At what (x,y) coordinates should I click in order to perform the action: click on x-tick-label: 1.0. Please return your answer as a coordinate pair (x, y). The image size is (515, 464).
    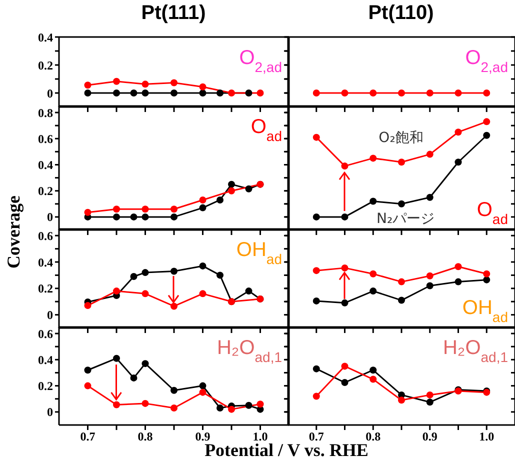
    Looking at the image, I should click on (486, 437).